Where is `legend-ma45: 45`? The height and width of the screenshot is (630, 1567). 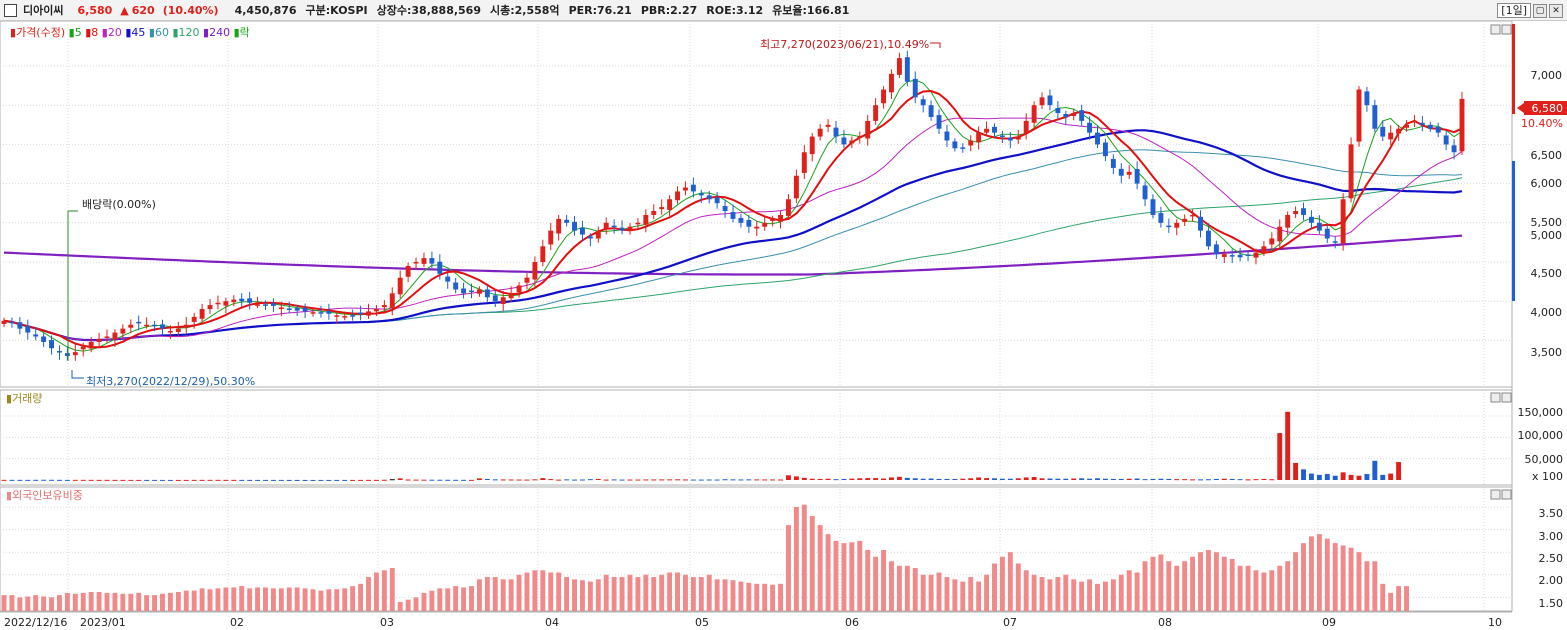 legend-ma45: 45 is located at coordinates (138, 32).